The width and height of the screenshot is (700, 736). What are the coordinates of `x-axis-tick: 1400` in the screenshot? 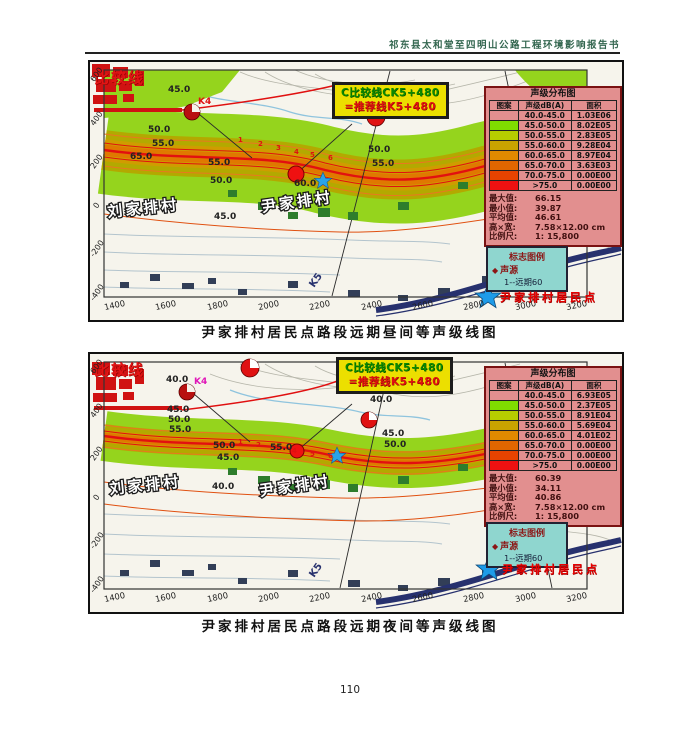 It's located at (114, 305).